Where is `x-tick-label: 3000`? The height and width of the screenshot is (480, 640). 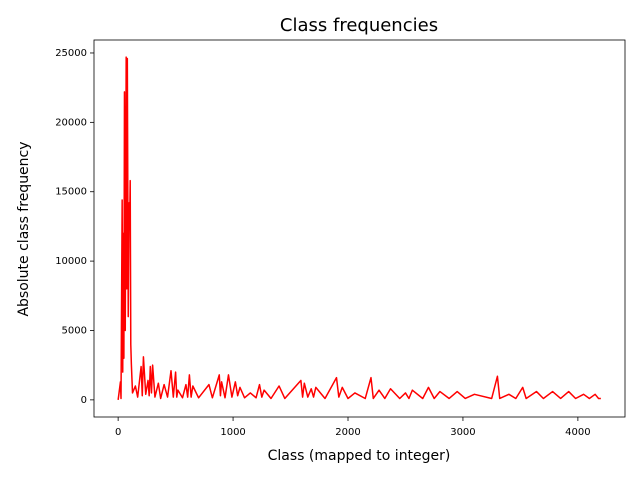
x-tick-label: 3000 is located at coordinates (462, 432).